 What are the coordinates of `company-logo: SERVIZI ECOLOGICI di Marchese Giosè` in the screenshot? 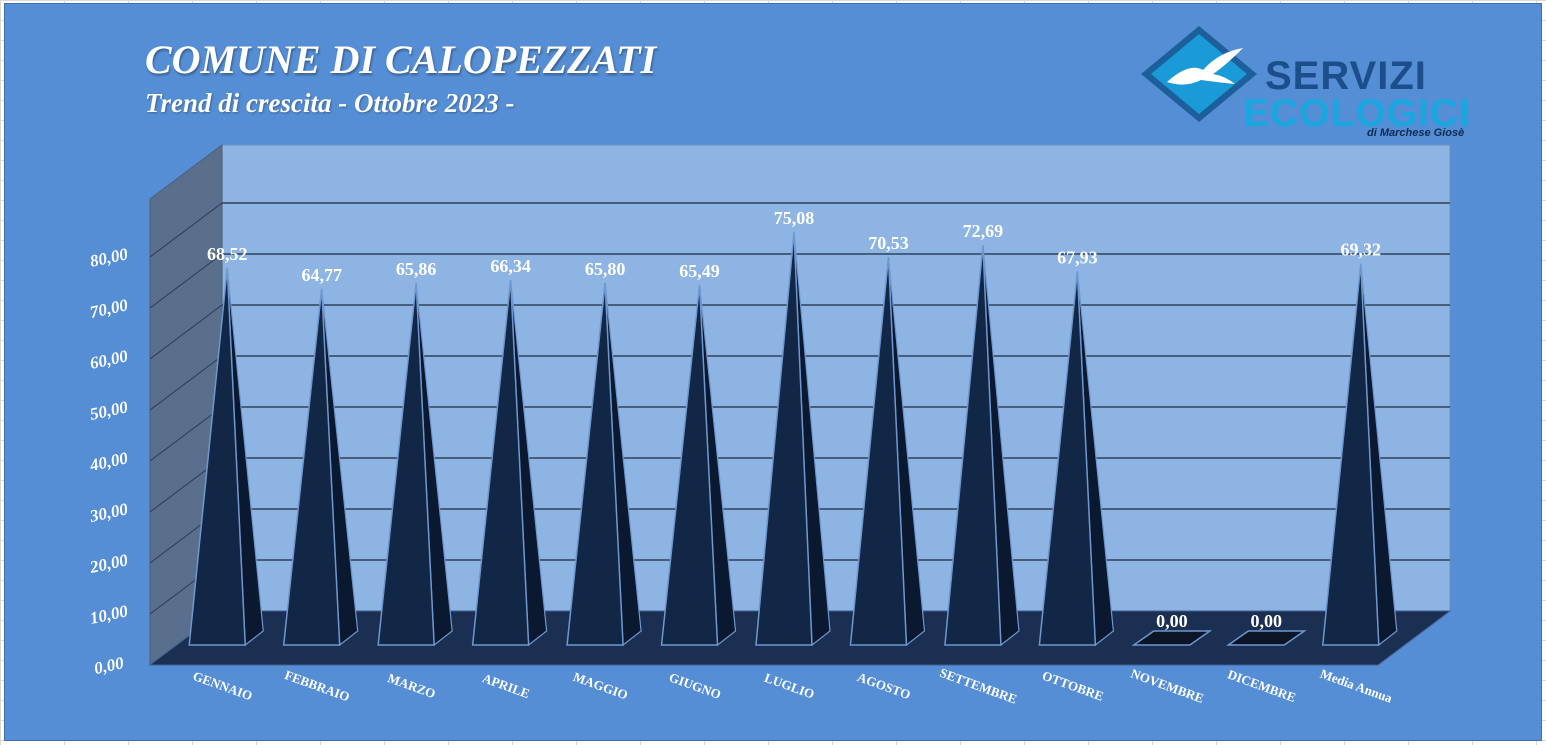 It's located at (1309, 84).